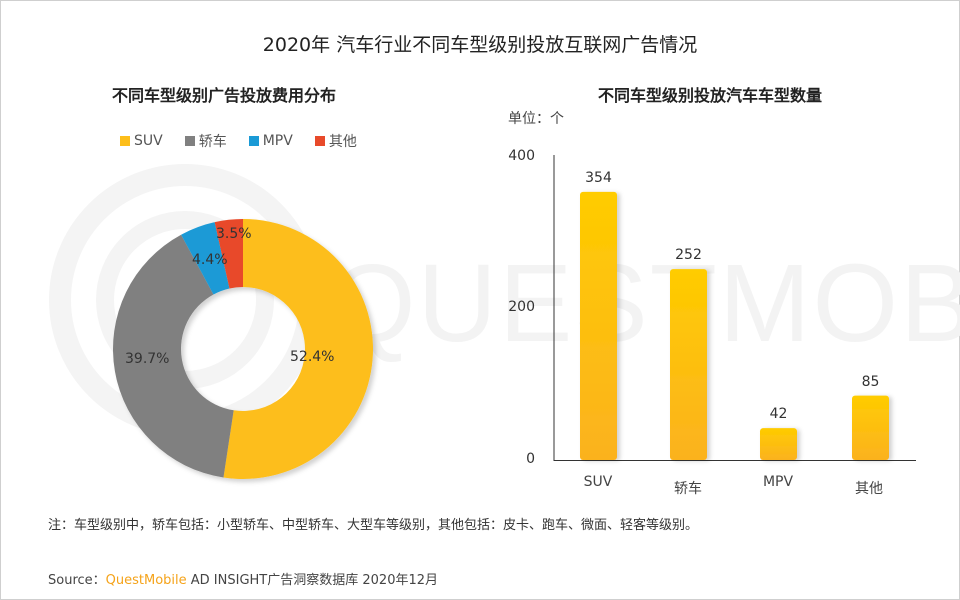 Image resolution: width=960 pixels, height=600 pixels. I want to click on x-label-suv: SUV, so click(598, 482).